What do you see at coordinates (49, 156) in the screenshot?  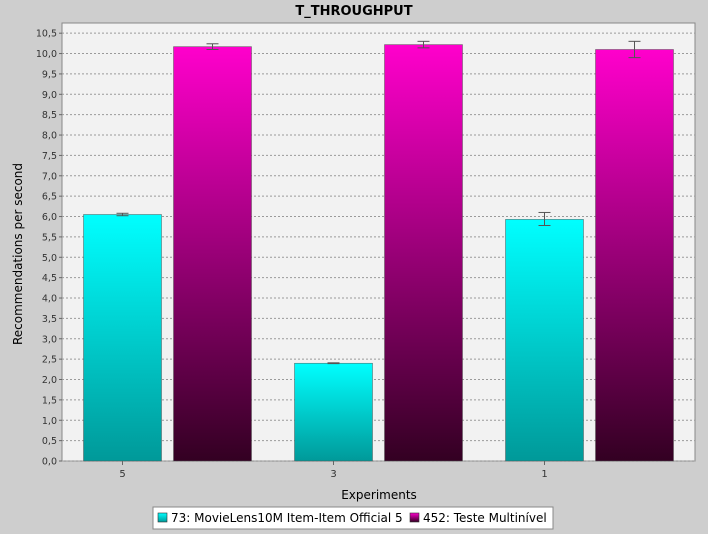 I see `y-tick-label: 7,5` at bounding box center [49, 156].